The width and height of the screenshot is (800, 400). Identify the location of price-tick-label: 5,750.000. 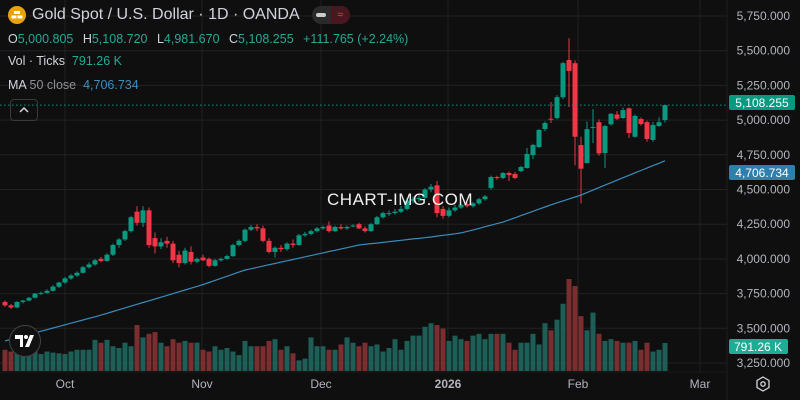
(764, 16).